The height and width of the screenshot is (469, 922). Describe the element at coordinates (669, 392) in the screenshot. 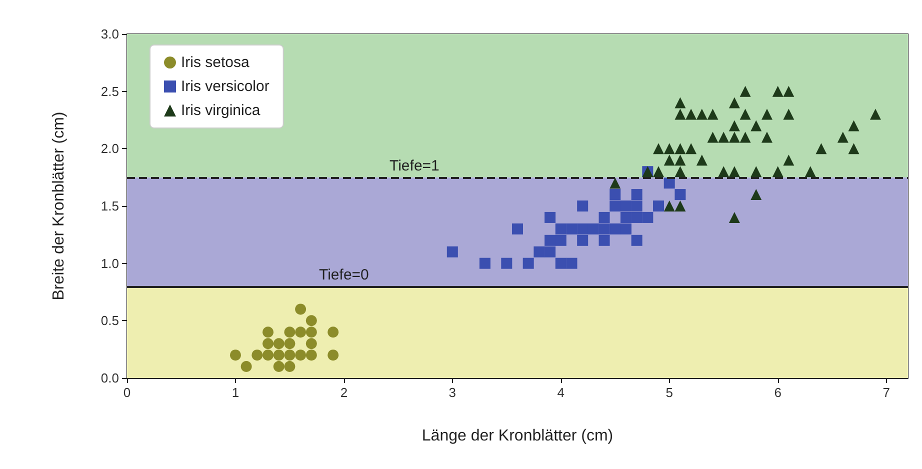

I see `x-tick-label: 5` at that location.